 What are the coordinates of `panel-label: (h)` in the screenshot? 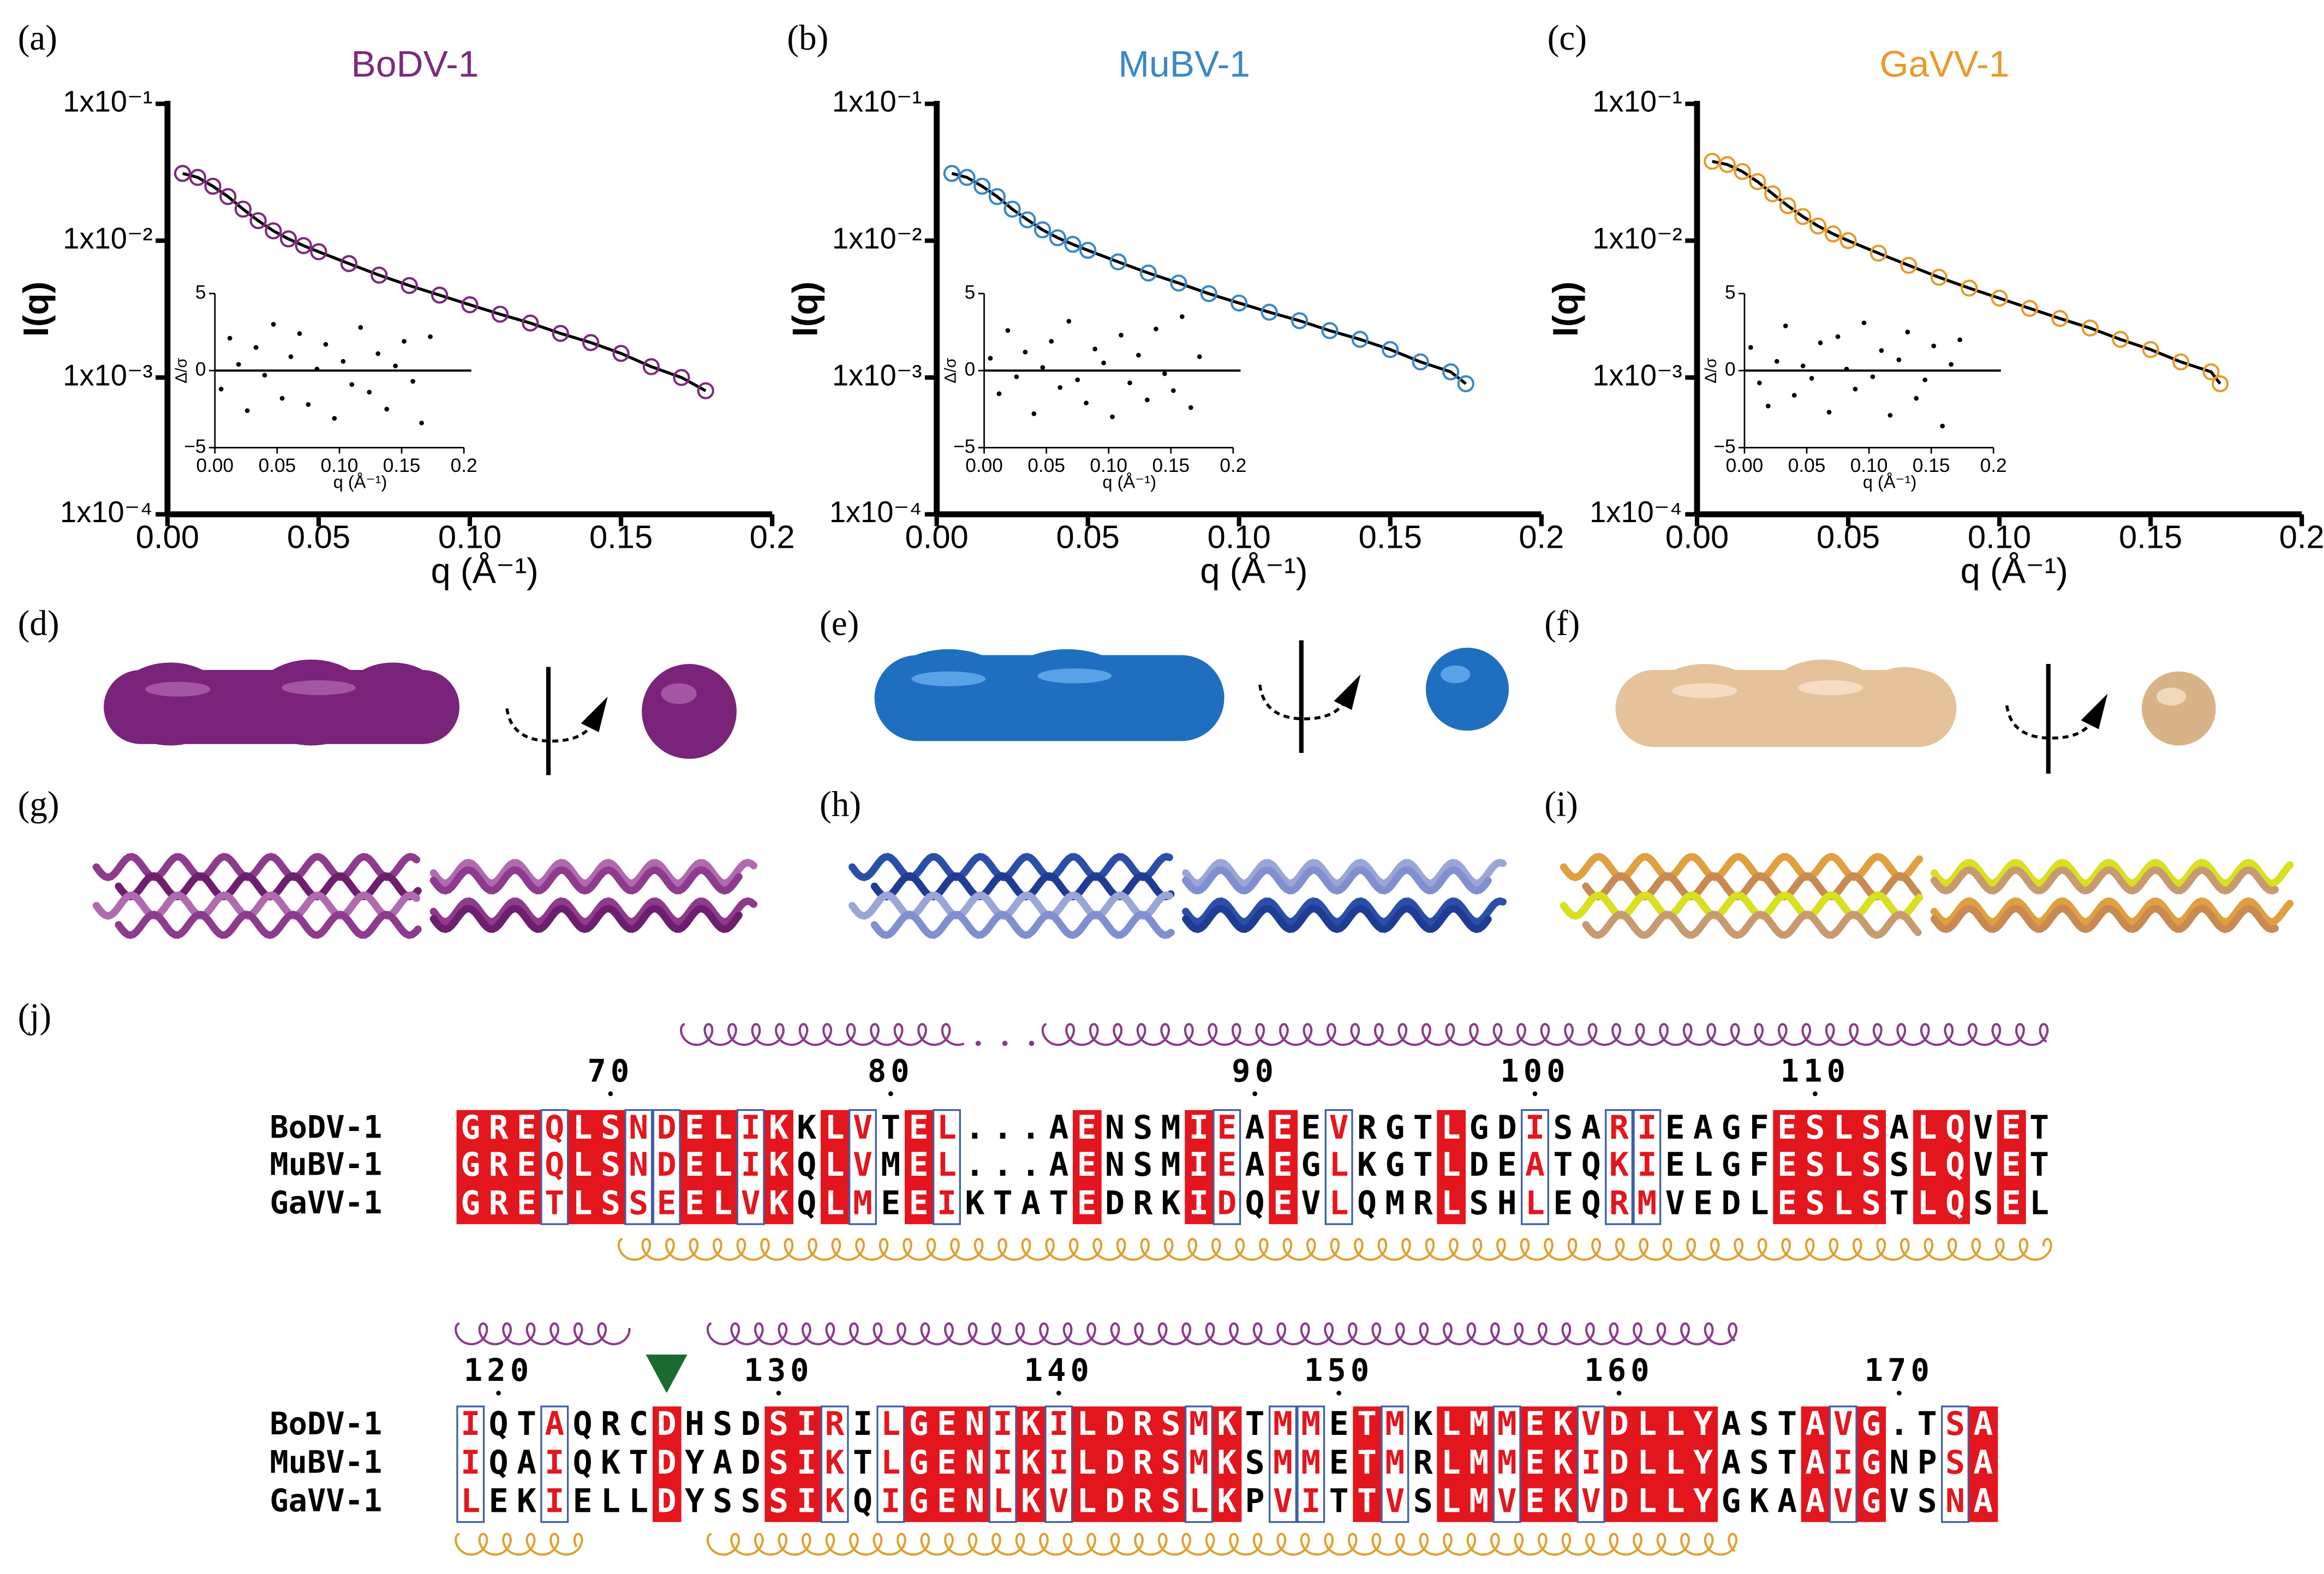 It's located at (840, 804).